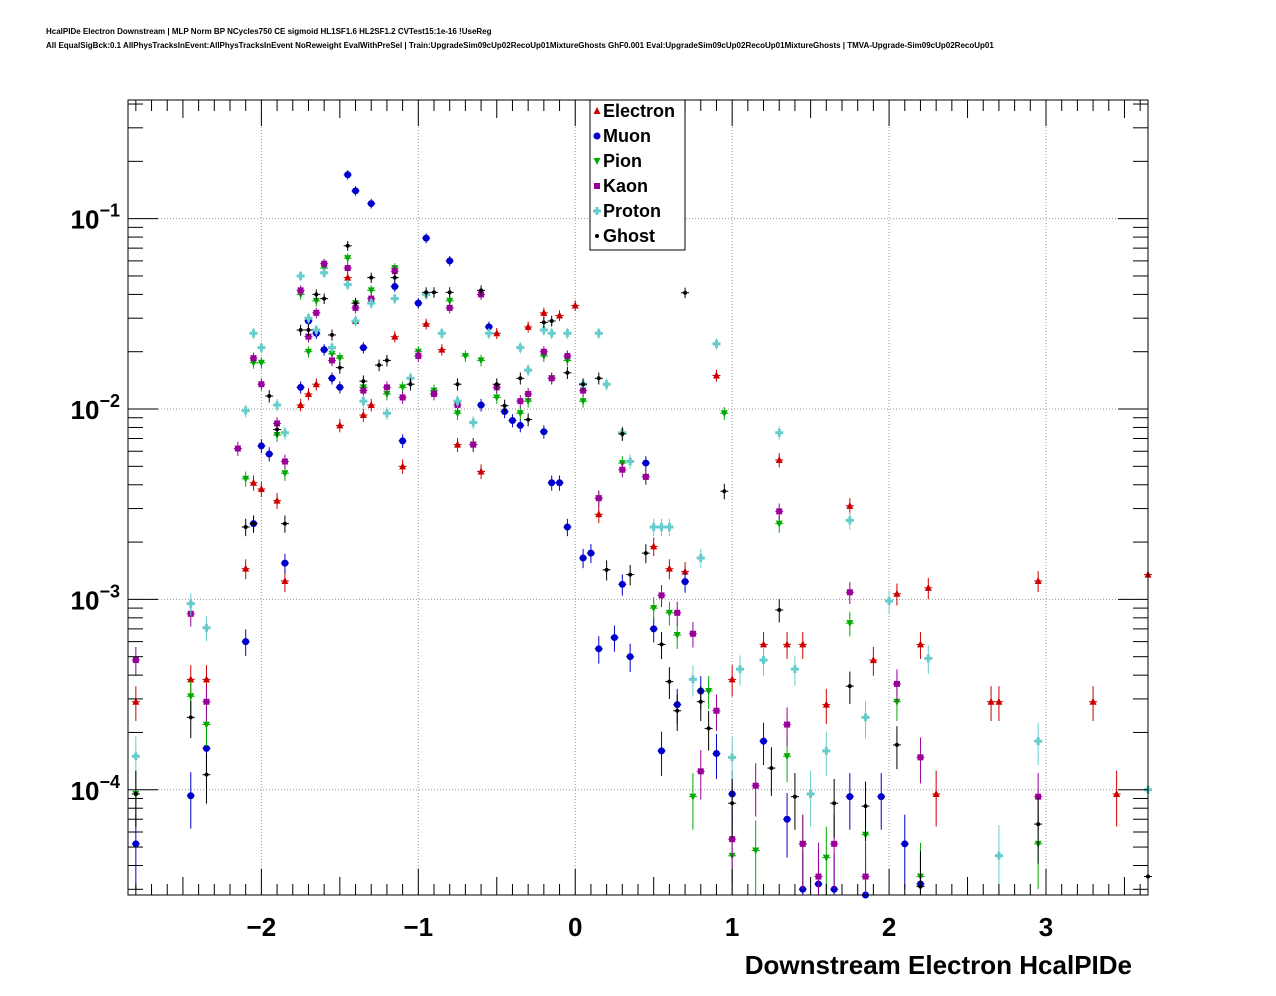  What do you see at coordinates (938, 965) in the screenshot?
I see `x-axis-label: Downstream Electron HcalPIDe` at bounding box center [938, 965].